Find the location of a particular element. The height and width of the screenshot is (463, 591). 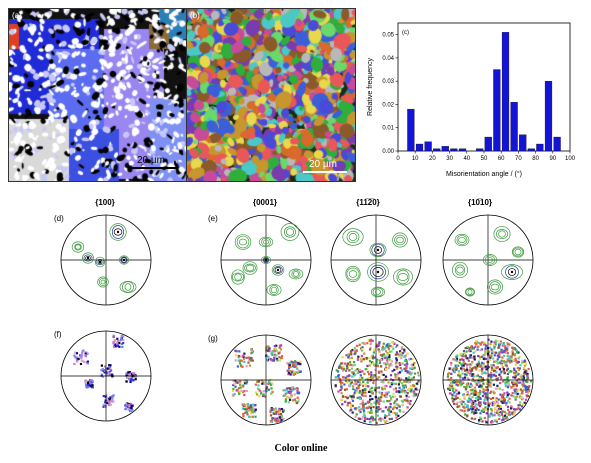

pole-figure-max-point is located at coordinates (378, 272).